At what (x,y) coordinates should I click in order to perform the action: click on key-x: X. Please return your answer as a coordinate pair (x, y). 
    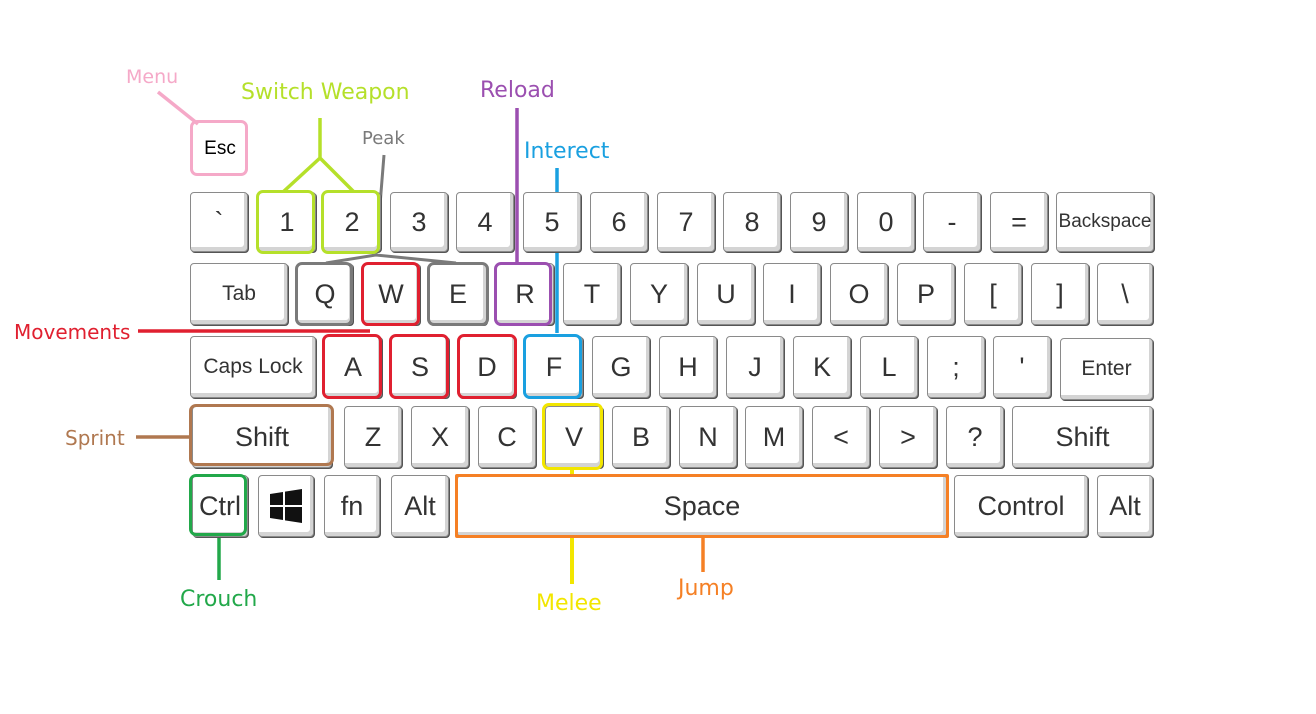
    Looking at the image, I should click on (440, 437).